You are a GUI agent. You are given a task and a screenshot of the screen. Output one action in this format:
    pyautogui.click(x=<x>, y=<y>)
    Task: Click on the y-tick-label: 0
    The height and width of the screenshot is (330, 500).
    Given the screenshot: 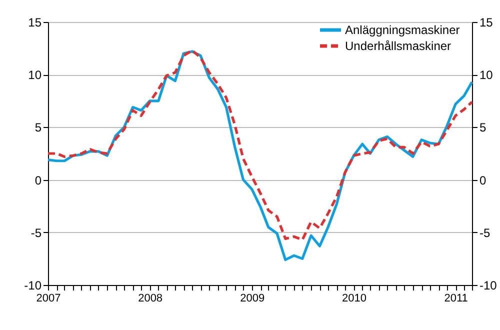 What is the action you would take?
    pyautogui.click(x=38, y=180)
    